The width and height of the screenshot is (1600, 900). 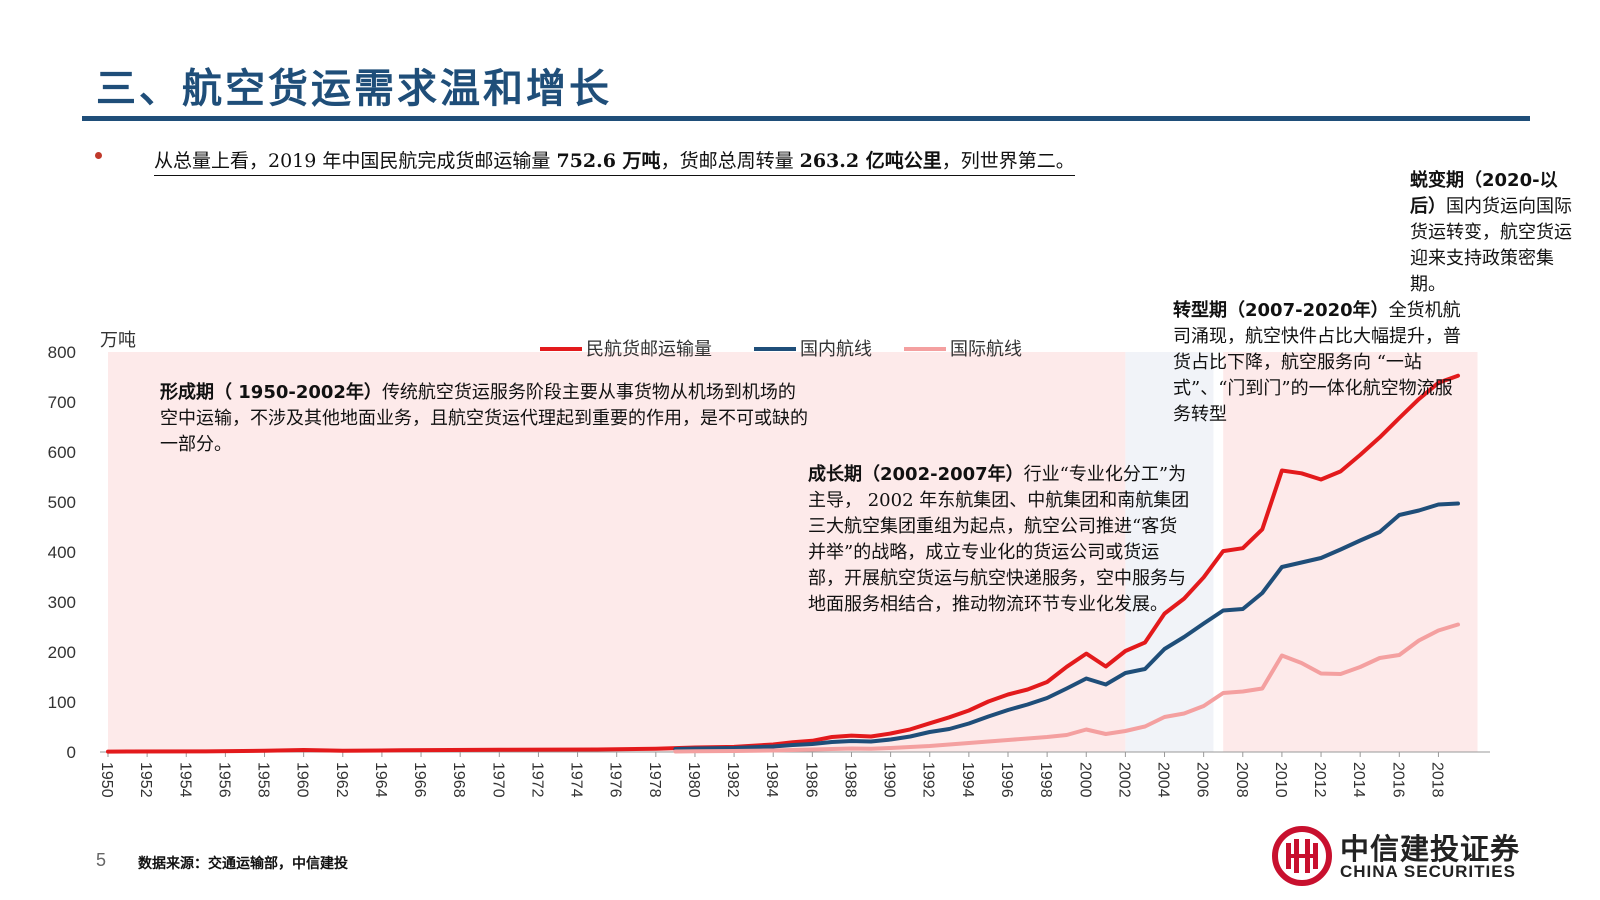 I want to click on y-tick-label: 500, so click(x=62, y=502).